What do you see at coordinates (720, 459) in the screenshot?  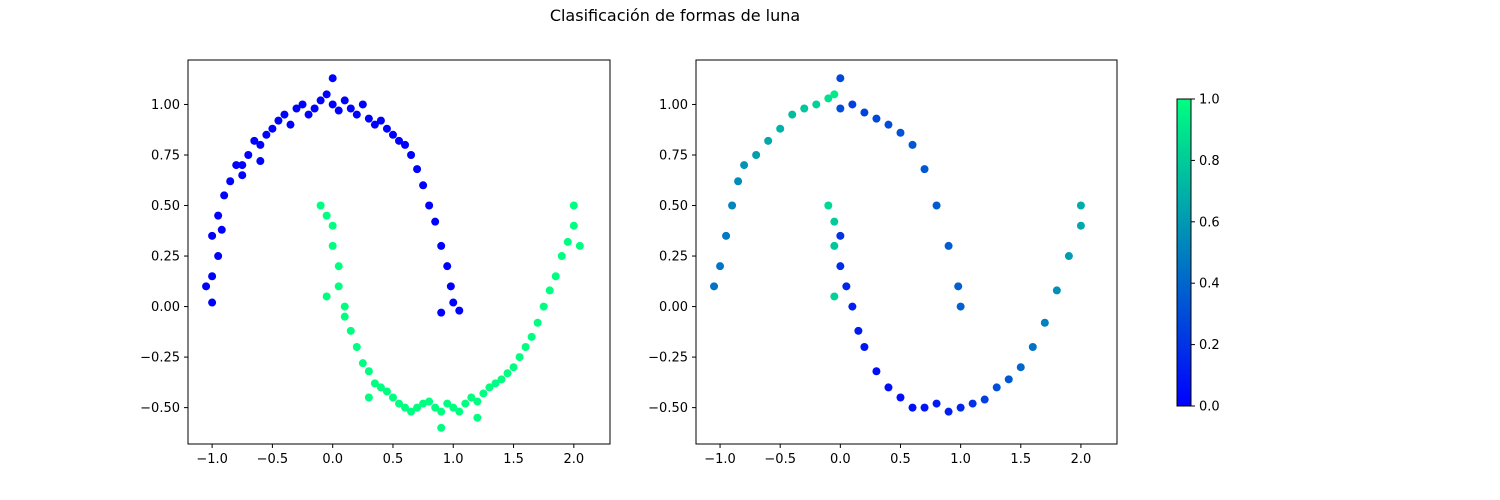 I see `x-tick-label: −1.0` at bounding box center [720, 459].